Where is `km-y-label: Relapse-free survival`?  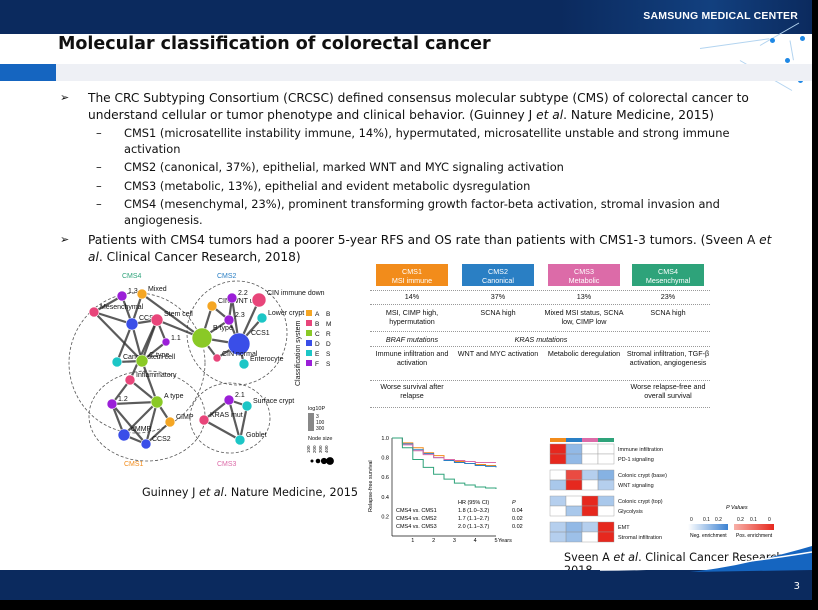
km-y-label: Relapse-free survival is located at coordinates (371, 486).